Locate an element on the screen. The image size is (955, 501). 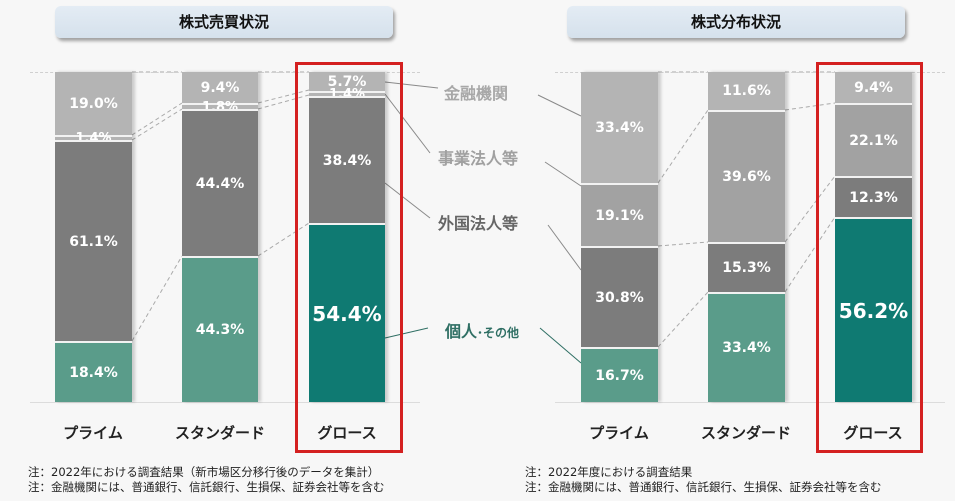
left-bar-growth: 5.7% 1.4% 38.4% 54.4% is located at coordinates (347, 237).